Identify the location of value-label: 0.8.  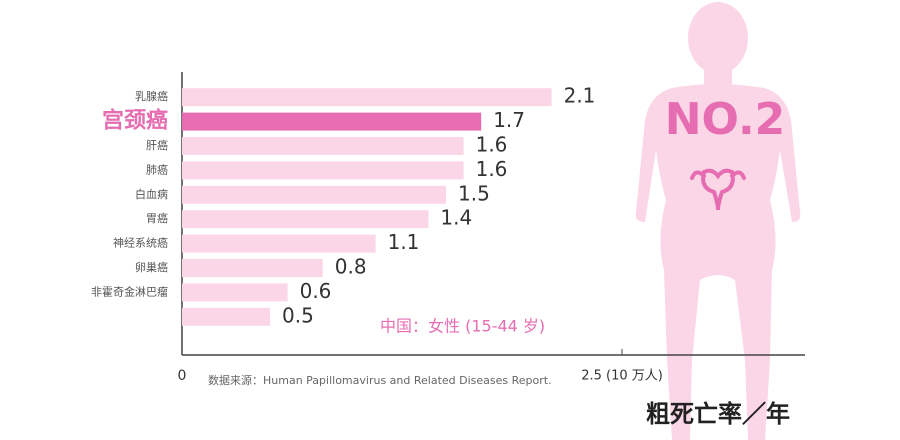
(351, 267).